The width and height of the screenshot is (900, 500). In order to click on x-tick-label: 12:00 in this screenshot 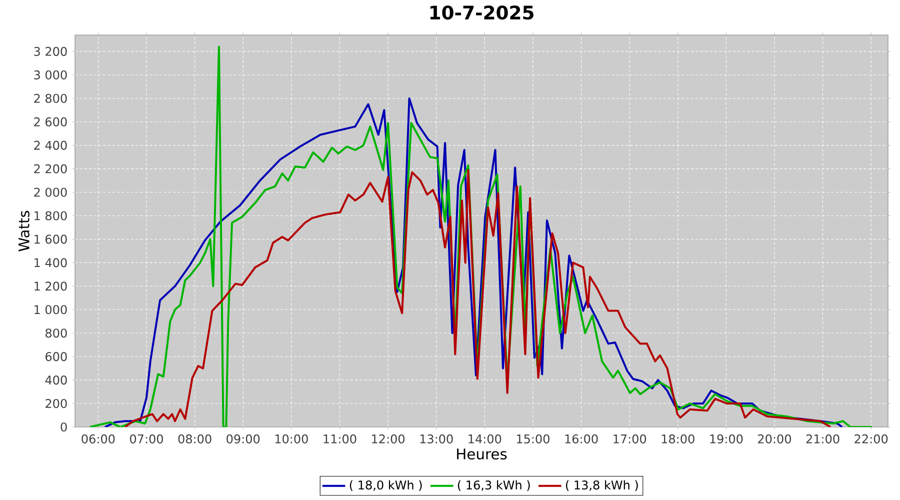, I will do `click(388, 439)`.